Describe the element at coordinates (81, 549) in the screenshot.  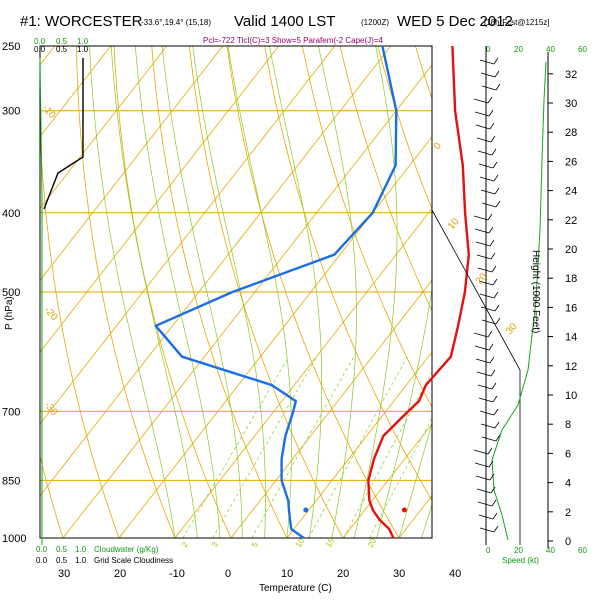
I see `left-bottom-grn-2: 1.0` at that location.